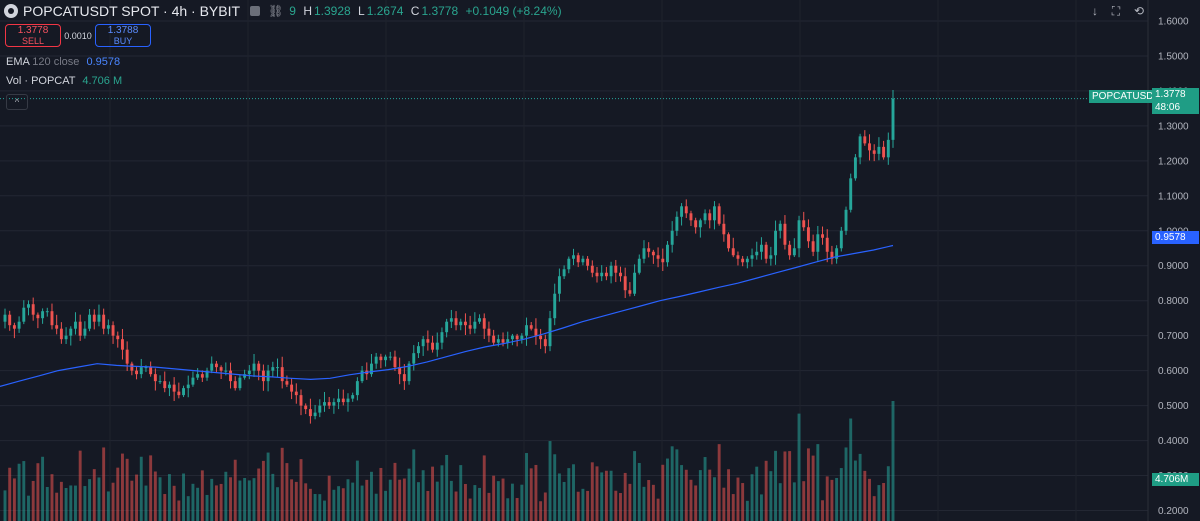 This screenshot has width=1200, height=521. What do you see at coordinates (17, 102) in the screenshot?
I see `collapse-legend-button: ^` at bounding box center [17, 102].